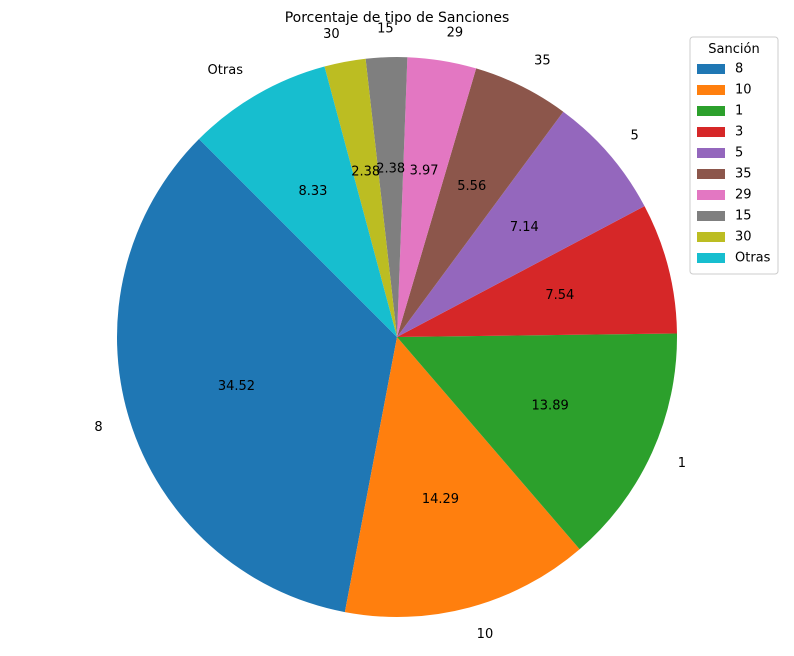 The image size is (794, 656). Describe the element at coordinates (397, 18) in the screenshot. I see `chart-title: Porcentaje de tipo de Sanciones` at that location.